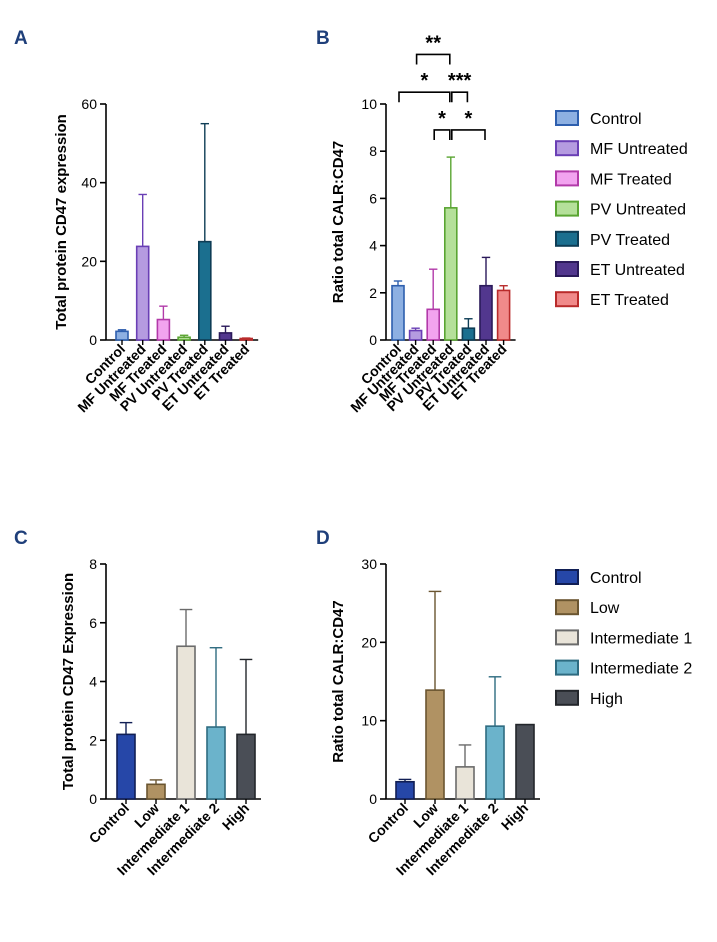  What do you see at coordinates (61, 222) in the screenshot?
I see `y-axis-title: Total protein CD47 expression` at bounding box center [61, 222].